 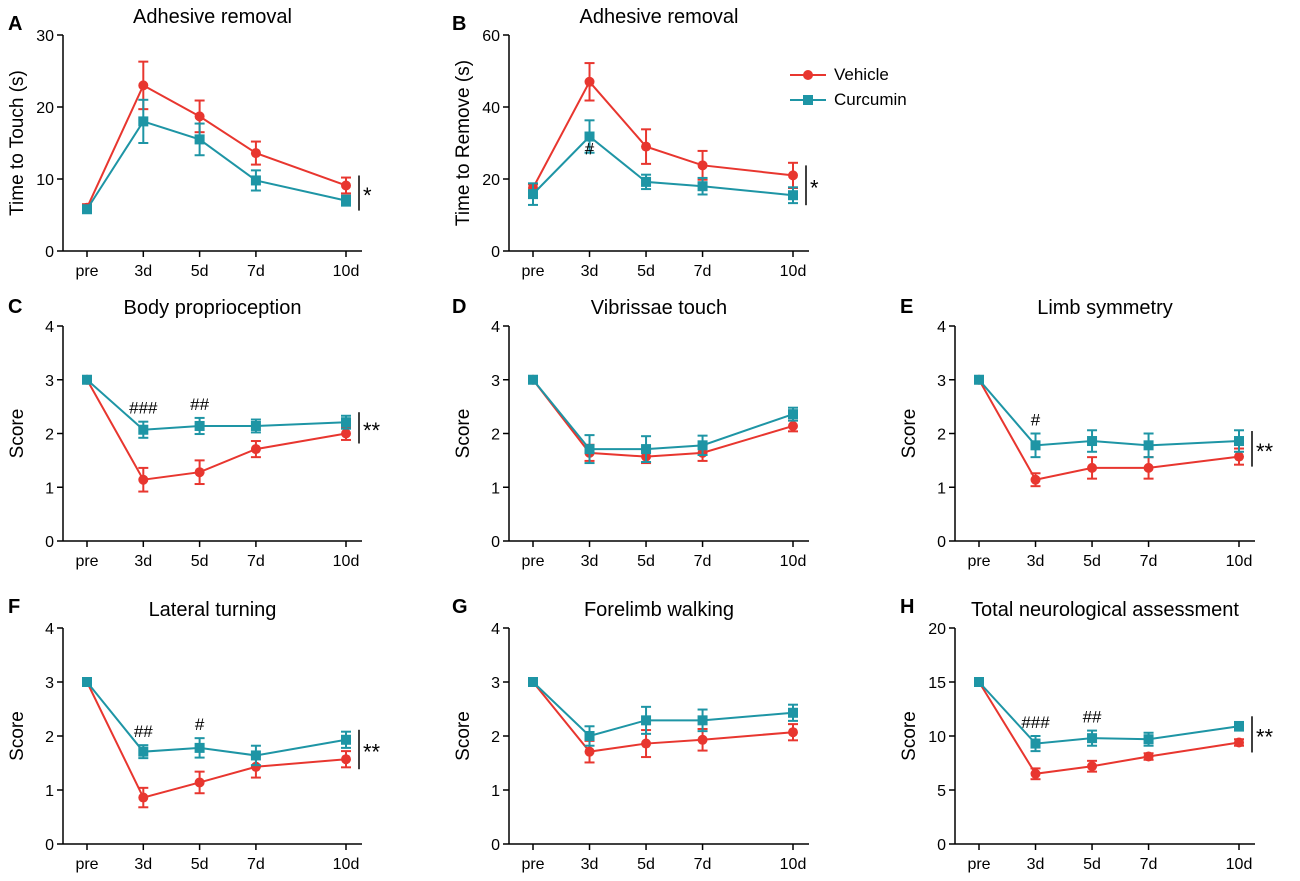 What do you see at coordinates (463, 736) in the screenshot?
I see `y-axis-title-g: Score` at bounding box center [463, 736].